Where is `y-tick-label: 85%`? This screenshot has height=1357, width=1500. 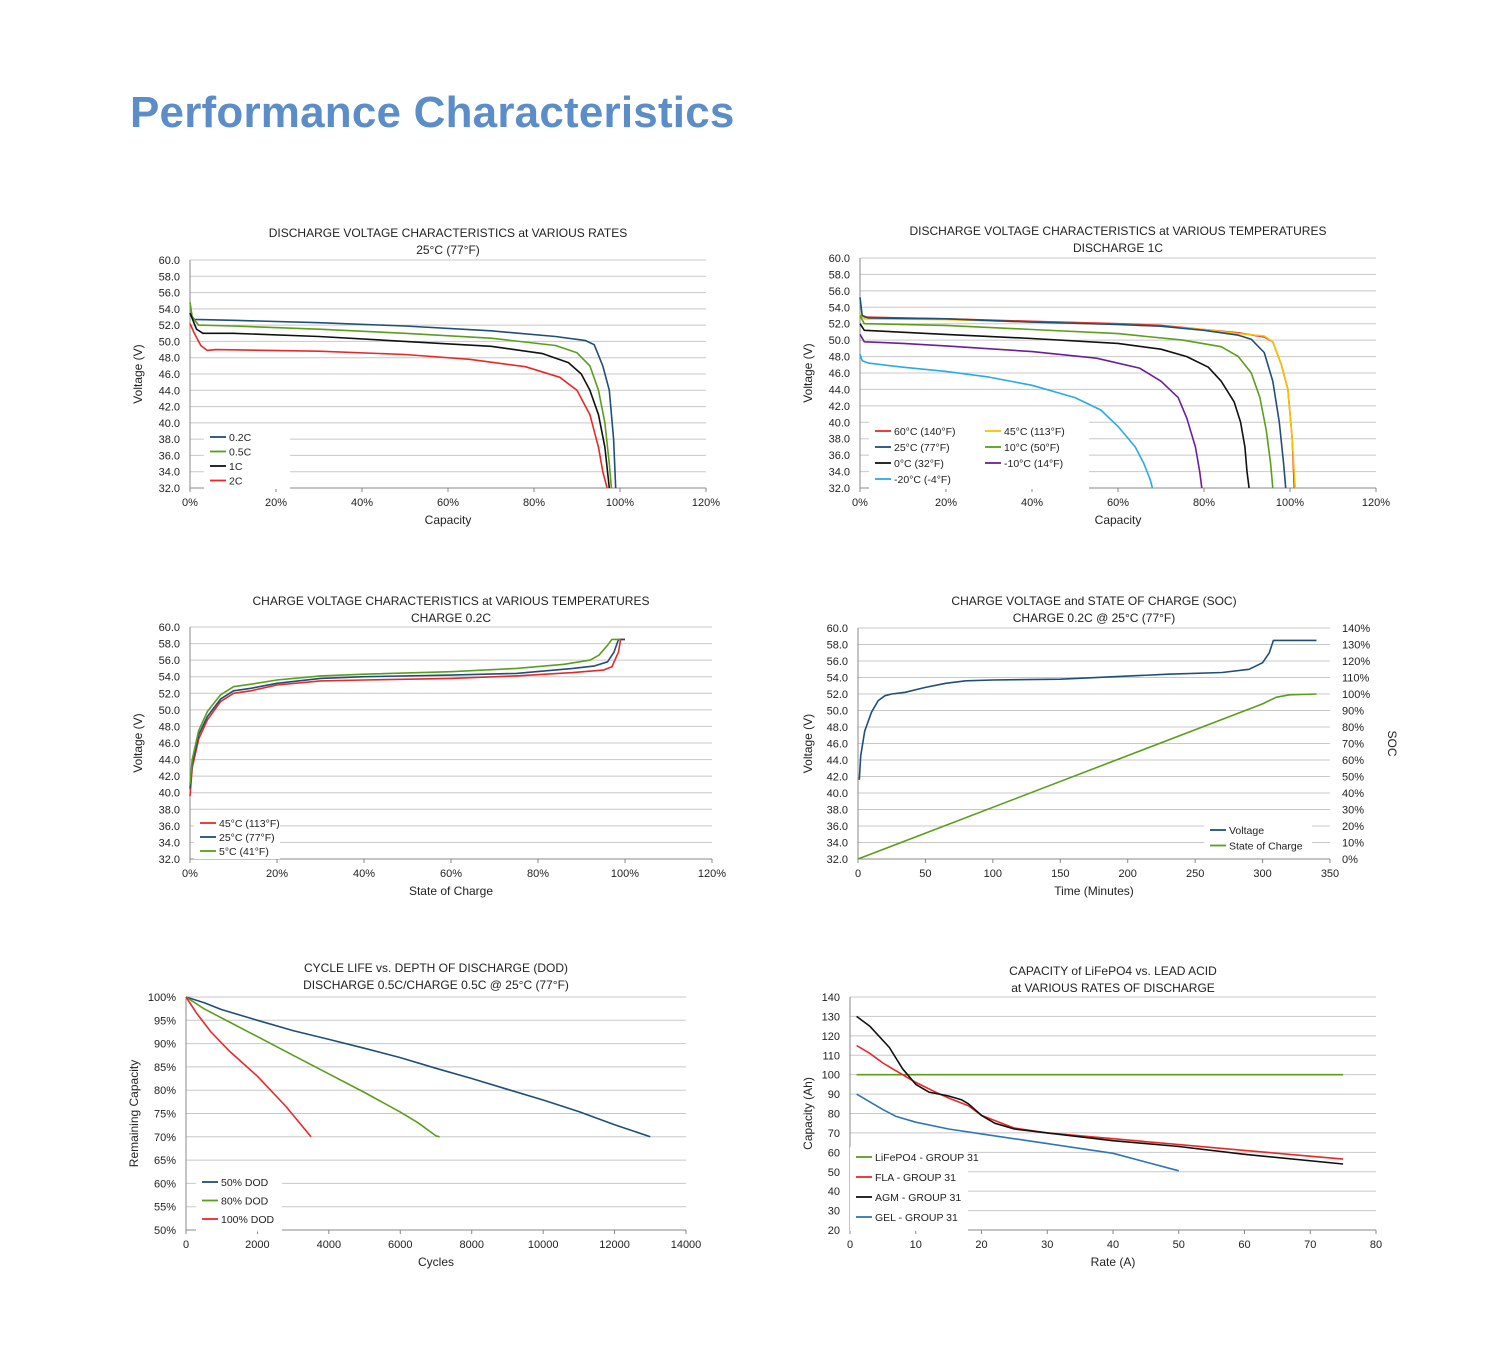 y-tick-label: 85% is located at coordinates (165, 1068).